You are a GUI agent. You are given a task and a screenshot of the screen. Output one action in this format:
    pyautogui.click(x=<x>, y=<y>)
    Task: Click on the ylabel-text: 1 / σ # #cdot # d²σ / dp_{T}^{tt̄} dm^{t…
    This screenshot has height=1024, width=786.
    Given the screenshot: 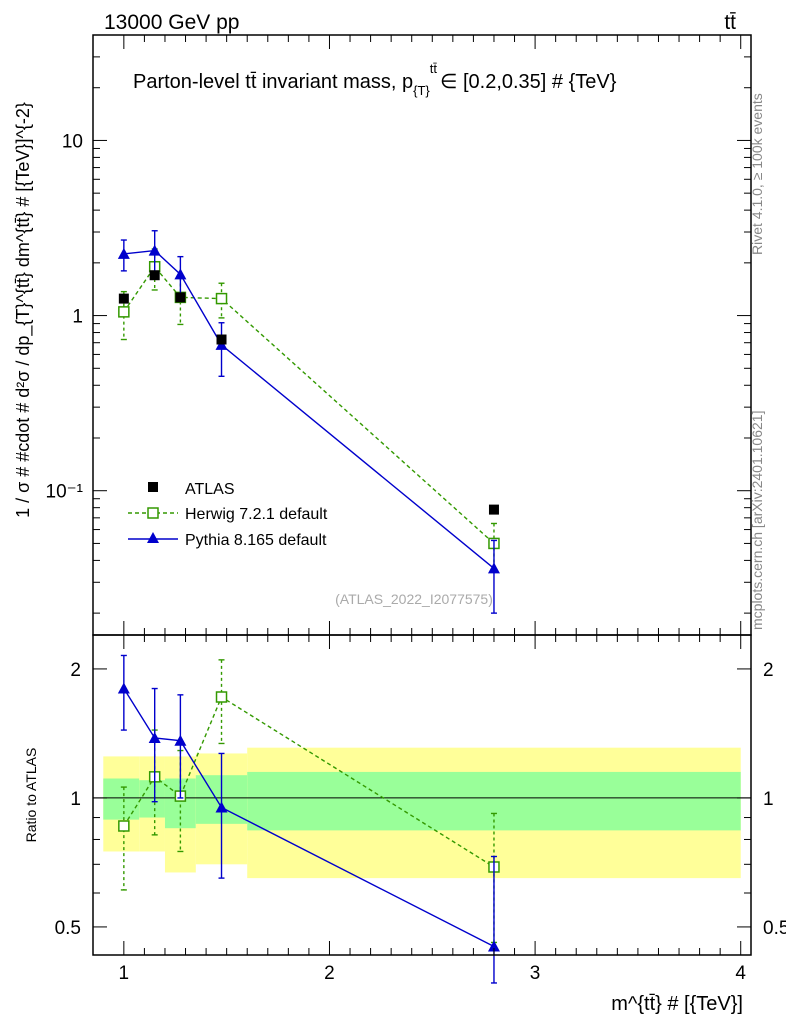 What is the action you would take?
    pyautogui.click(x=23, y=310)
    